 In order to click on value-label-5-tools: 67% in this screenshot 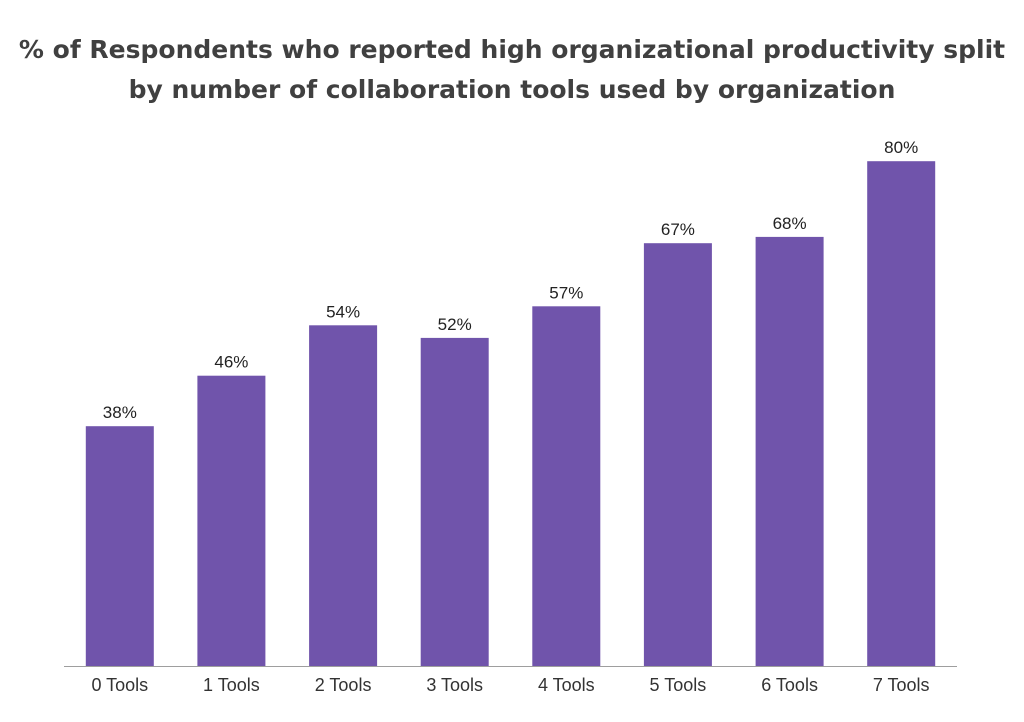, I will do `click(678, 229)`.